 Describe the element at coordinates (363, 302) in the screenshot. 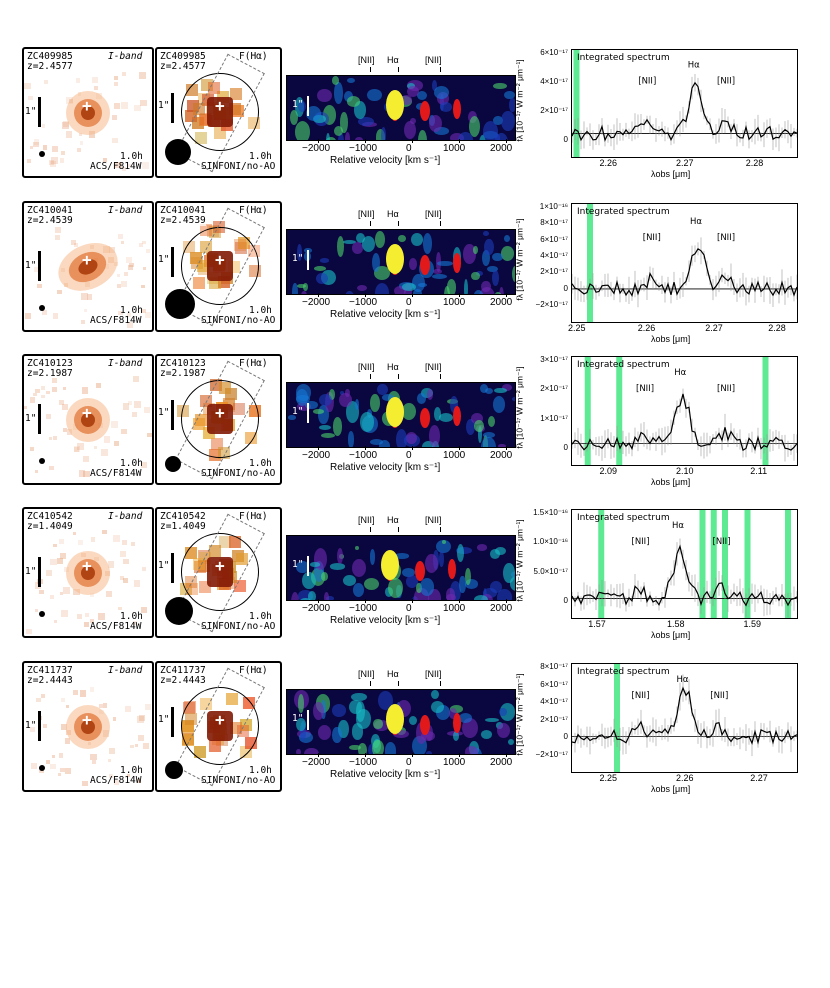

I see `axis-tick-label: −1000` at that location.